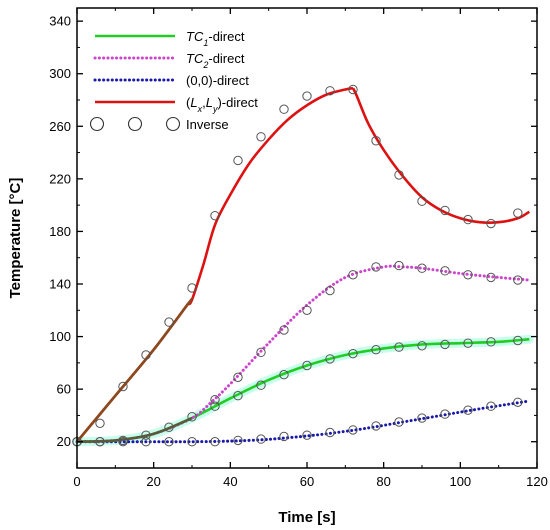 The height and width of the screenshot is (530, 550). I want to click on y-tick-label: 300, so click(60, 73).